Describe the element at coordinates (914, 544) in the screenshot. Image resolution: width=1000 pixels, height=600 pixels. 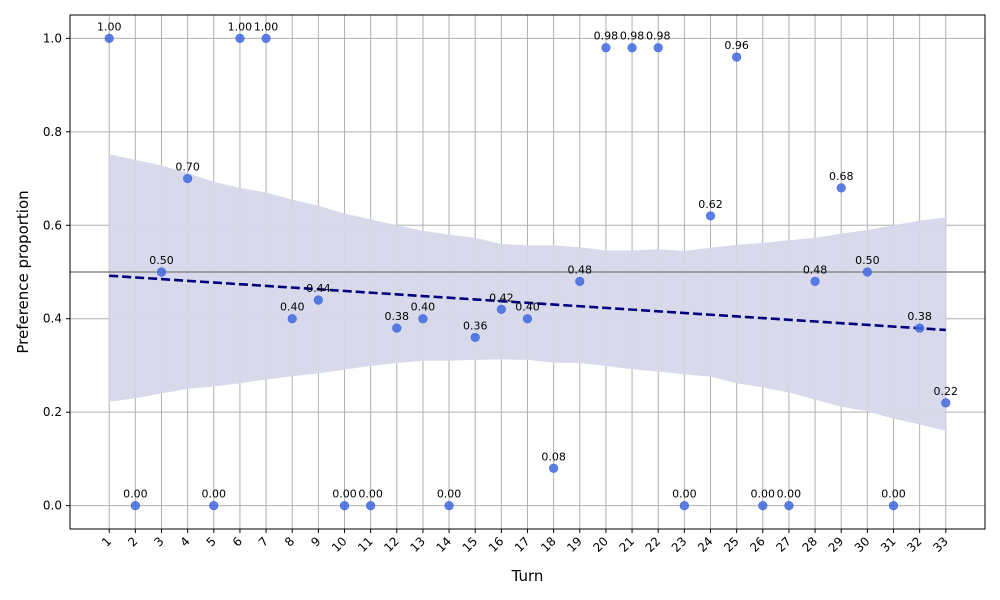
I see `x-tick-label: 32` at that location.